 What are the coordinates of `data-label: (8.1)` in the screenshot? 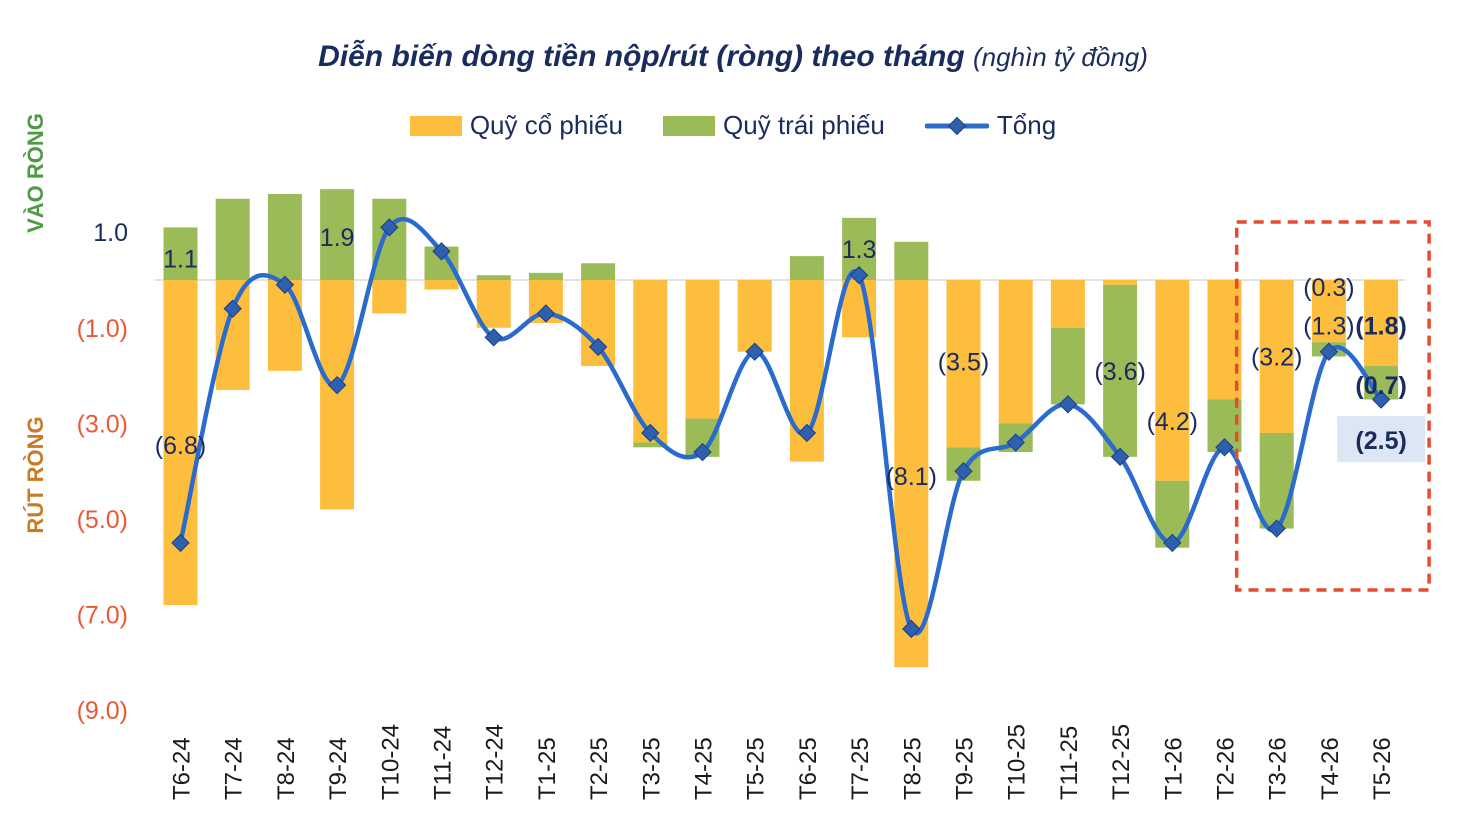 It's located at (911, 477).